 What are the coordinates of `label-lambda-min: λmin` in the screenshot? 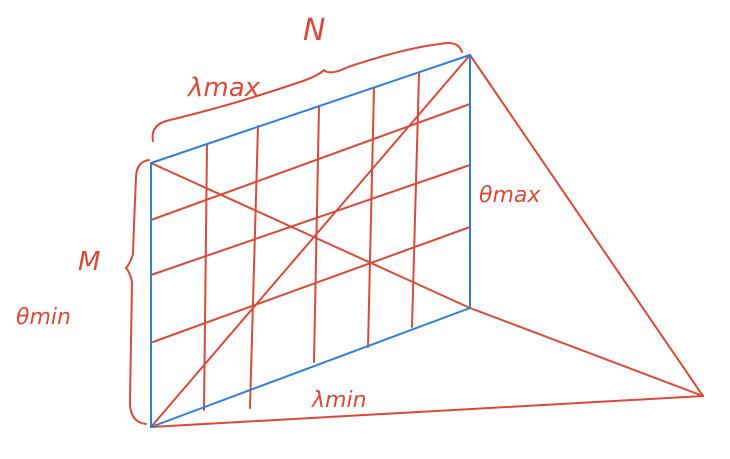 It's located at (339, 400).